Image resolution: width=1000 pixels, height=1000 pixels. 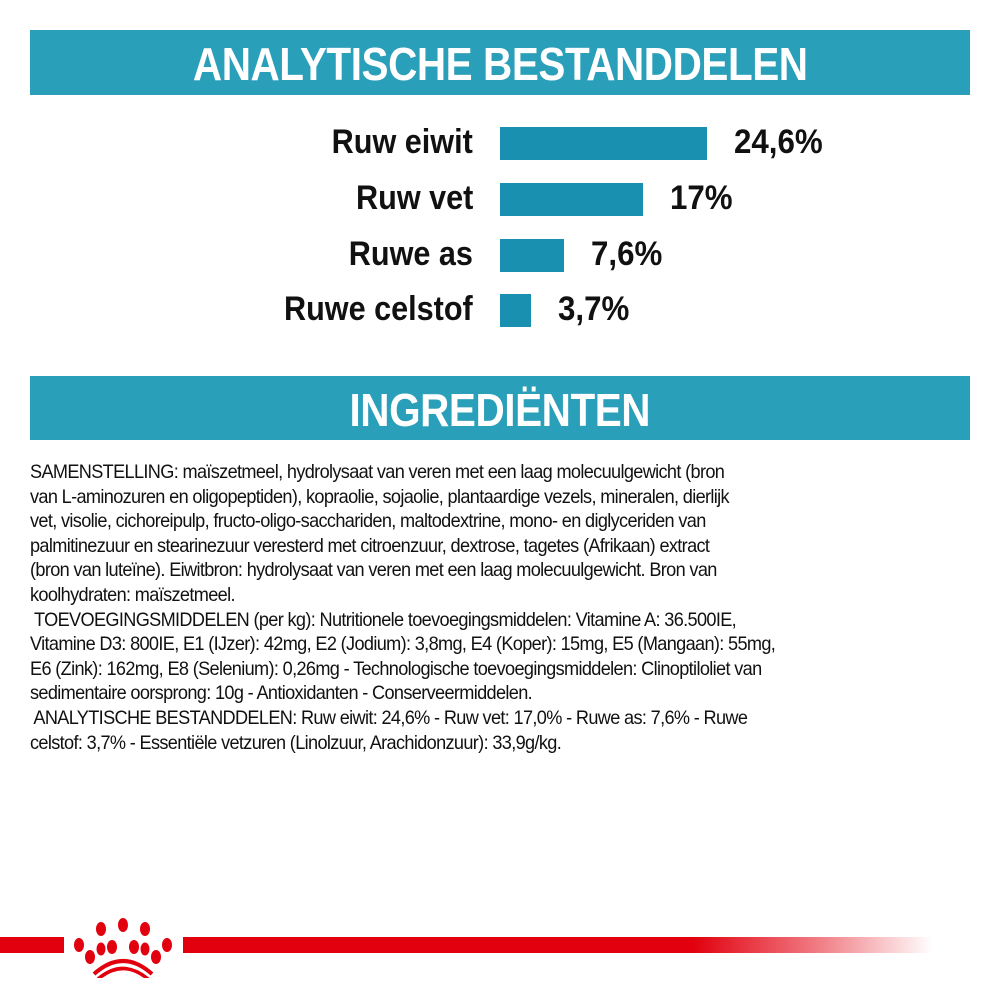 What do you see at coordinates (32, 945) in the screenshot?
I see `brand-stripe-left` at bounding box center [32, 945].